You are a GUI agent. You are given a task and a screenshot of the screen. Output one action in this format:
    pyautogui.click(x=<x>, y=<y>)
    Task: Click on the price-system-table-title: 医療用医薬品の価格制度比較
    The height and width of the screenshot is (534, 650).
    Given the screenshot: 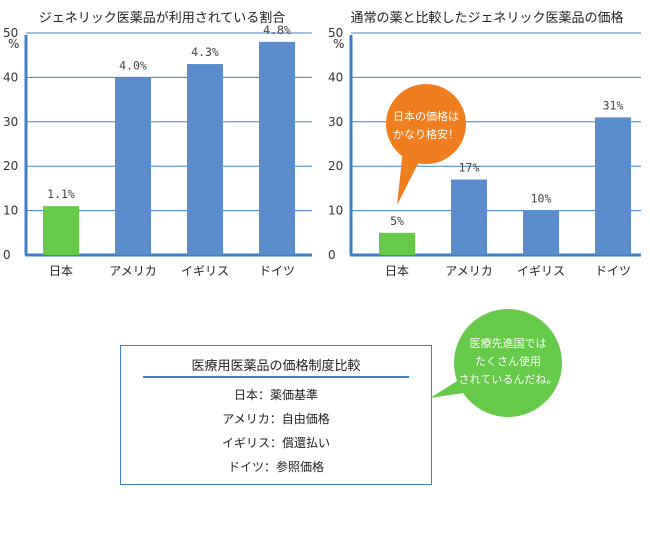 What is the action you would take?
    pyautogui.click(x=276, y=366)
    